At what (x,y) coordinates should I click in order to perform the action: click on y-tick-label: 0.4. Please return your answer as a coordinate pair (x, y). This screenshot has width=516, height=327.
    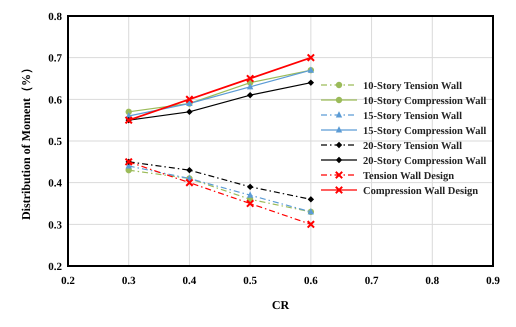
    Looking at the image, I should click on (55, 184).